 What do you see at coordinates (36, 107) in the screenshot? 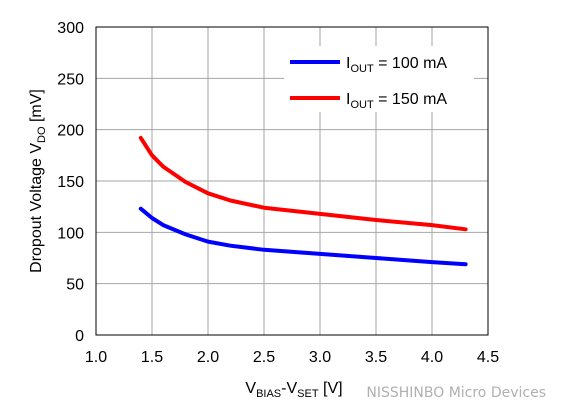
I see `y-axis-title-unit: [mV]` at bounding box center [36, 107].